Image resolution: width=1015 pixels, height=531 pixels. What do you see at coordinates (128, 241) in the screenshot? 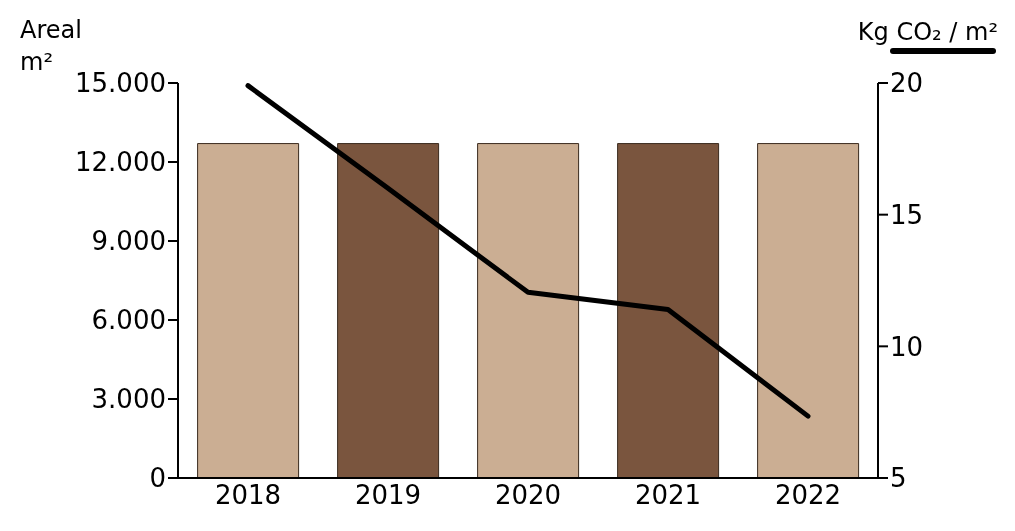
I see `y-tick-label: 9.000` at bounding box center [128, 241].